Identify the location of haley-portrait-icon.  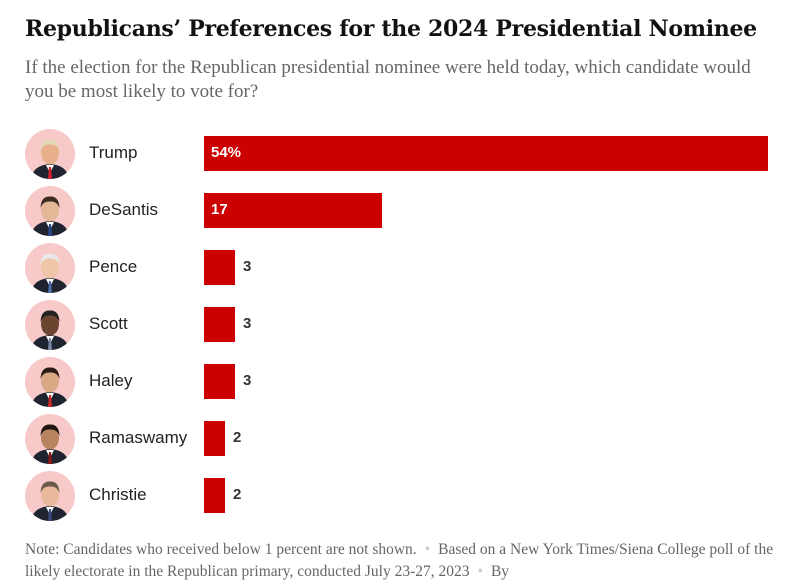
(50, 382).